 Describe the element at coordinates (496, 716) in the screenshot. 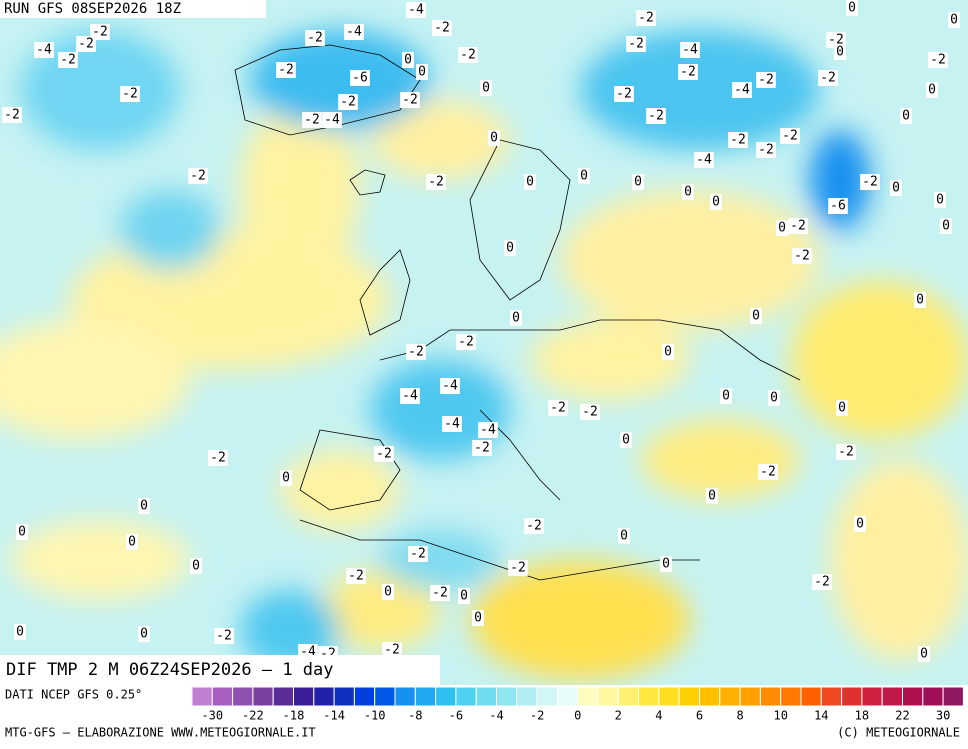

I see `colorbar-tick-label: -4` at that location.